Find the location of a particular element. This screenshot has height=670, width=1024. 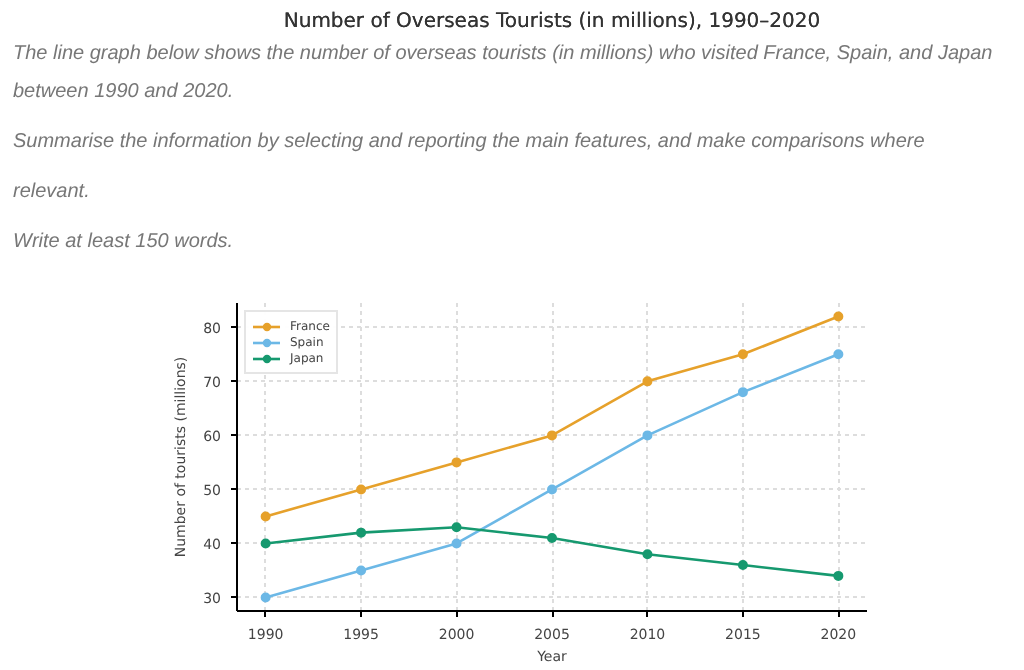

text: between 1990 and 2020. is located at coordinates (123, 92).